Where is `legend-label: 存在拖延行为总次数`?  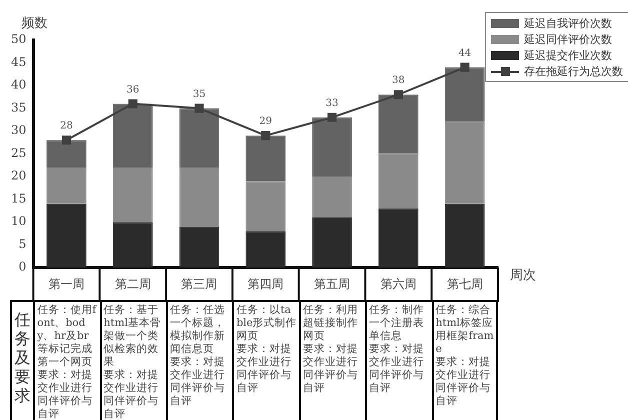 legend-label: 存在拖延行为总次数 is located at coordinates (573, 71).